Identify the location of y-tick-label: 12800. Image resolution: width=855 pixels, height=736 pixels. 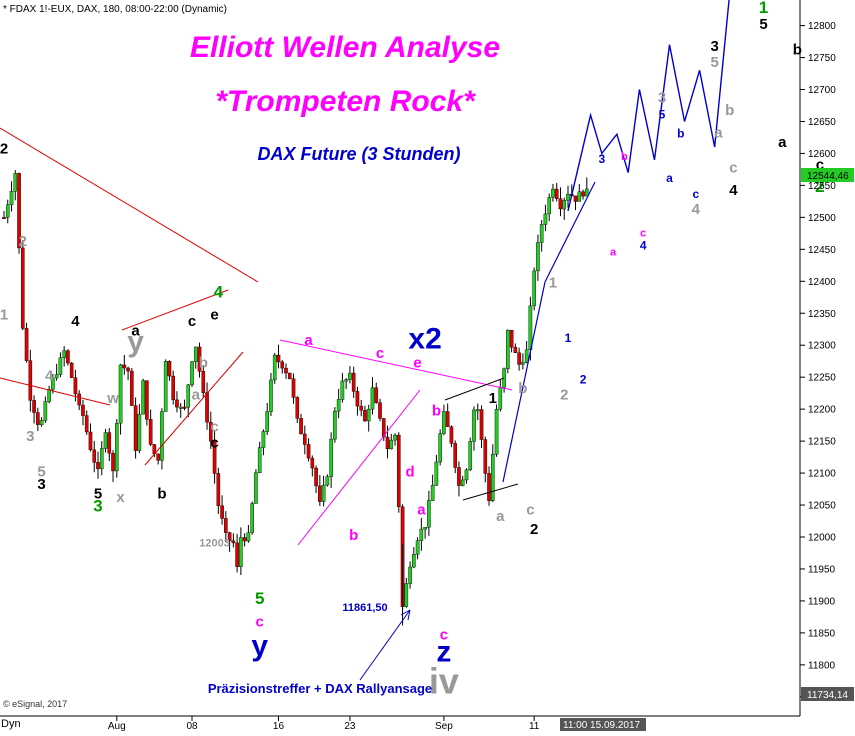
(822, 26).